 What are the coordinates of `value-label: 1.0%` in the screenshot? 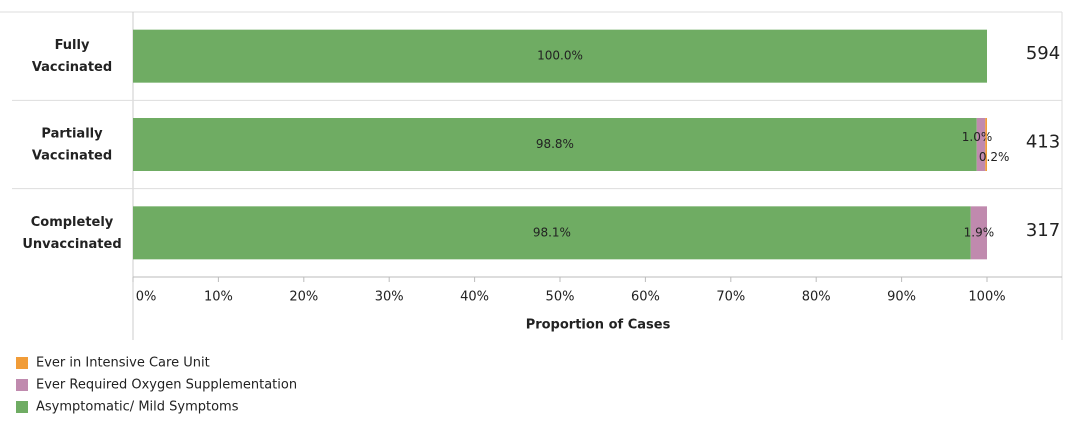 It's located at (977, 137).